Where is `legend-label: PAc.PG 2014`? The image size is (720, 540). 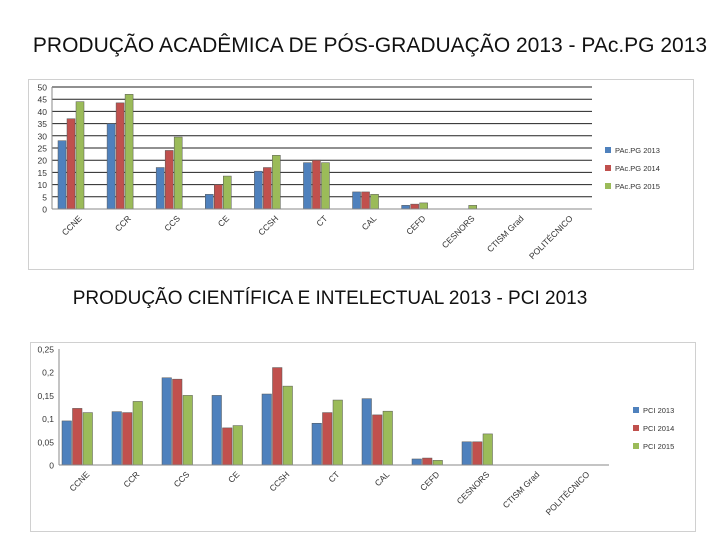
legend-label: PAc.PG 2014 is located at coordinates (637, 168).